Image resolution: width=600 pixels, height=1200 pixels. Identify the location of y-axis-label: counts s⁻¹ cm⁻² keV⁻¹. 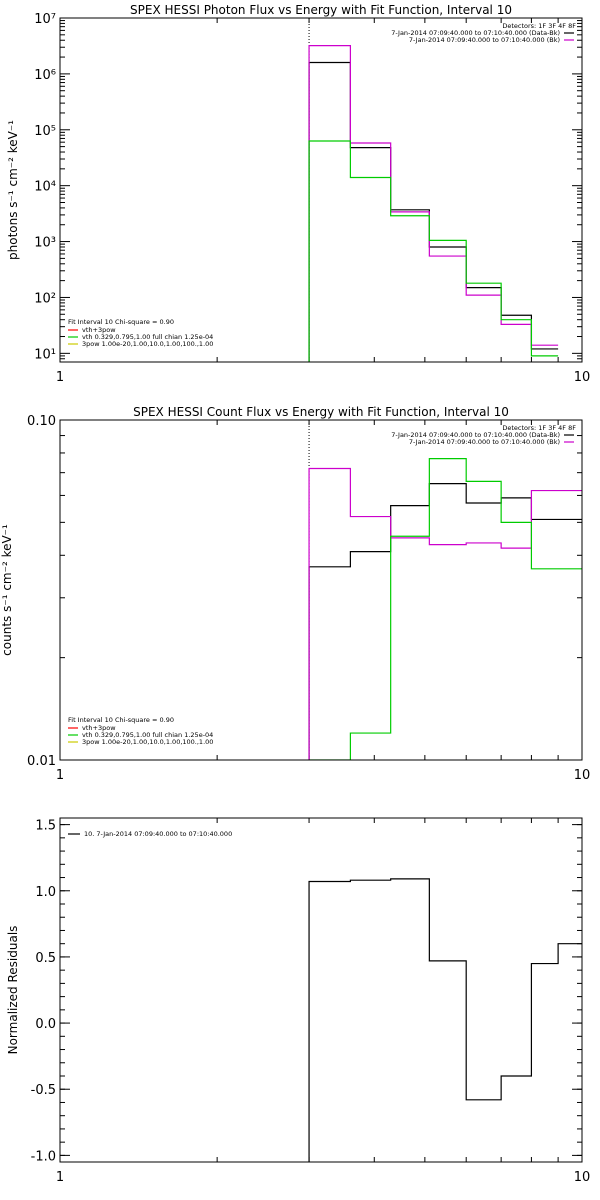
(7, 590).